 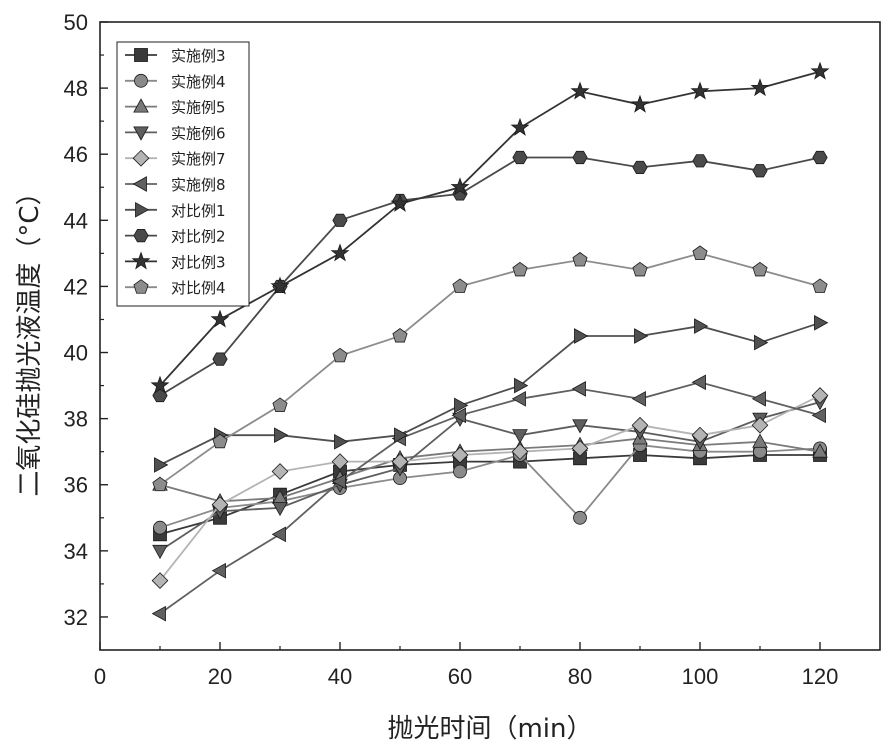 What do you see at coordinates (76, 22) in the screenshot?
I see `y-tick-label: 50` at bounding box center [76, 22].